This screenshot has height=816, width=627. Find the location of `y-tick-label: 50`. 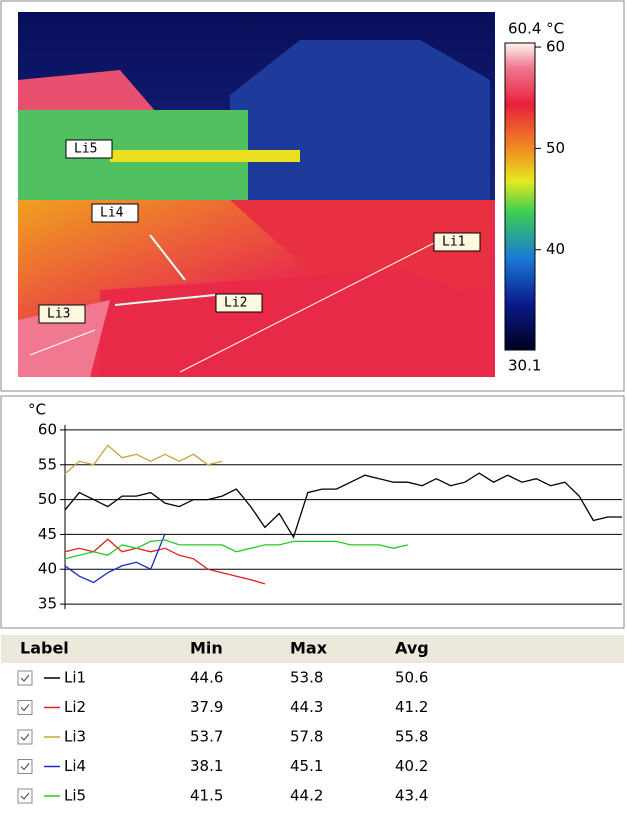

y-tick-label: 50 is located at coordinates (47, 499).